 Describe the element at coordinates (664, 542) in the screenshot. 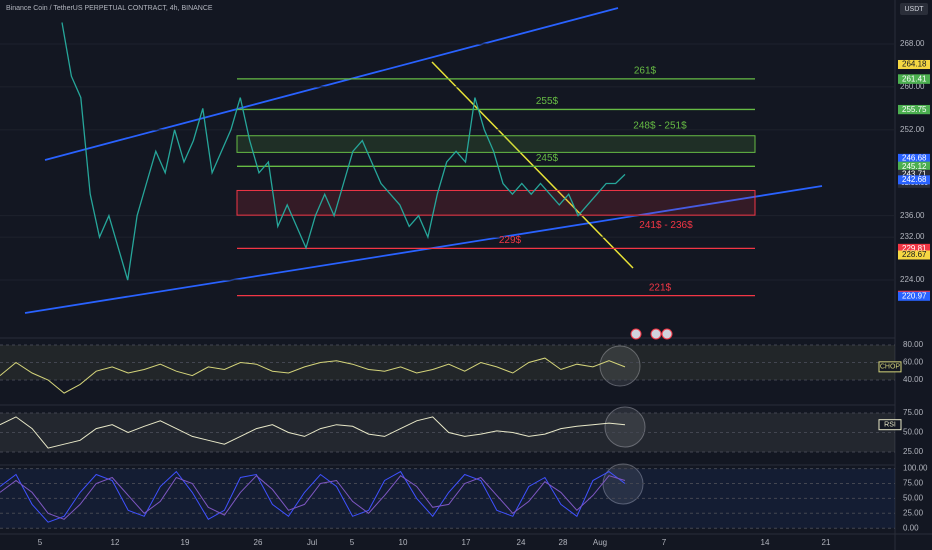

I see `date-label: 7` at that location.